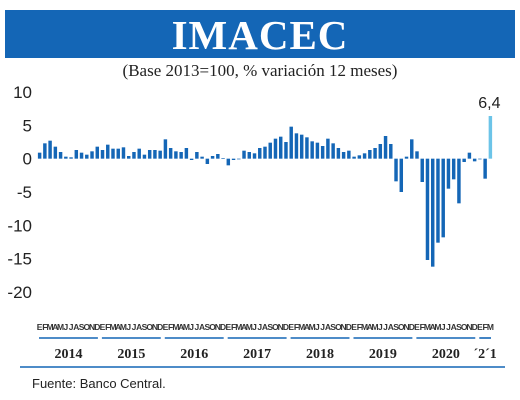 The width and height of the screenshot is (520, 400). What do you see at coordinates (27, 125) in the screenshot?
I see `y-tick-label: 5` at bounding box center [27, 125].